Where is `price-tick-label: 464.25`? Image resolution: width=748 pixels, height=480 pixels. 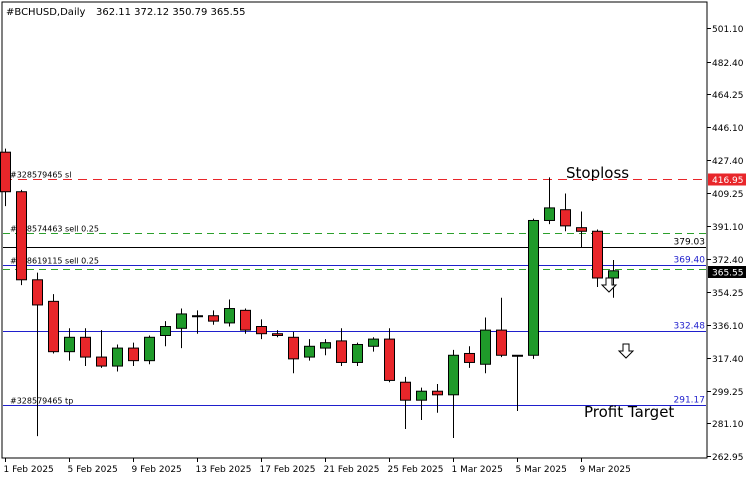 price-tick-label: 464.25 is located at coordinates (728, 96).